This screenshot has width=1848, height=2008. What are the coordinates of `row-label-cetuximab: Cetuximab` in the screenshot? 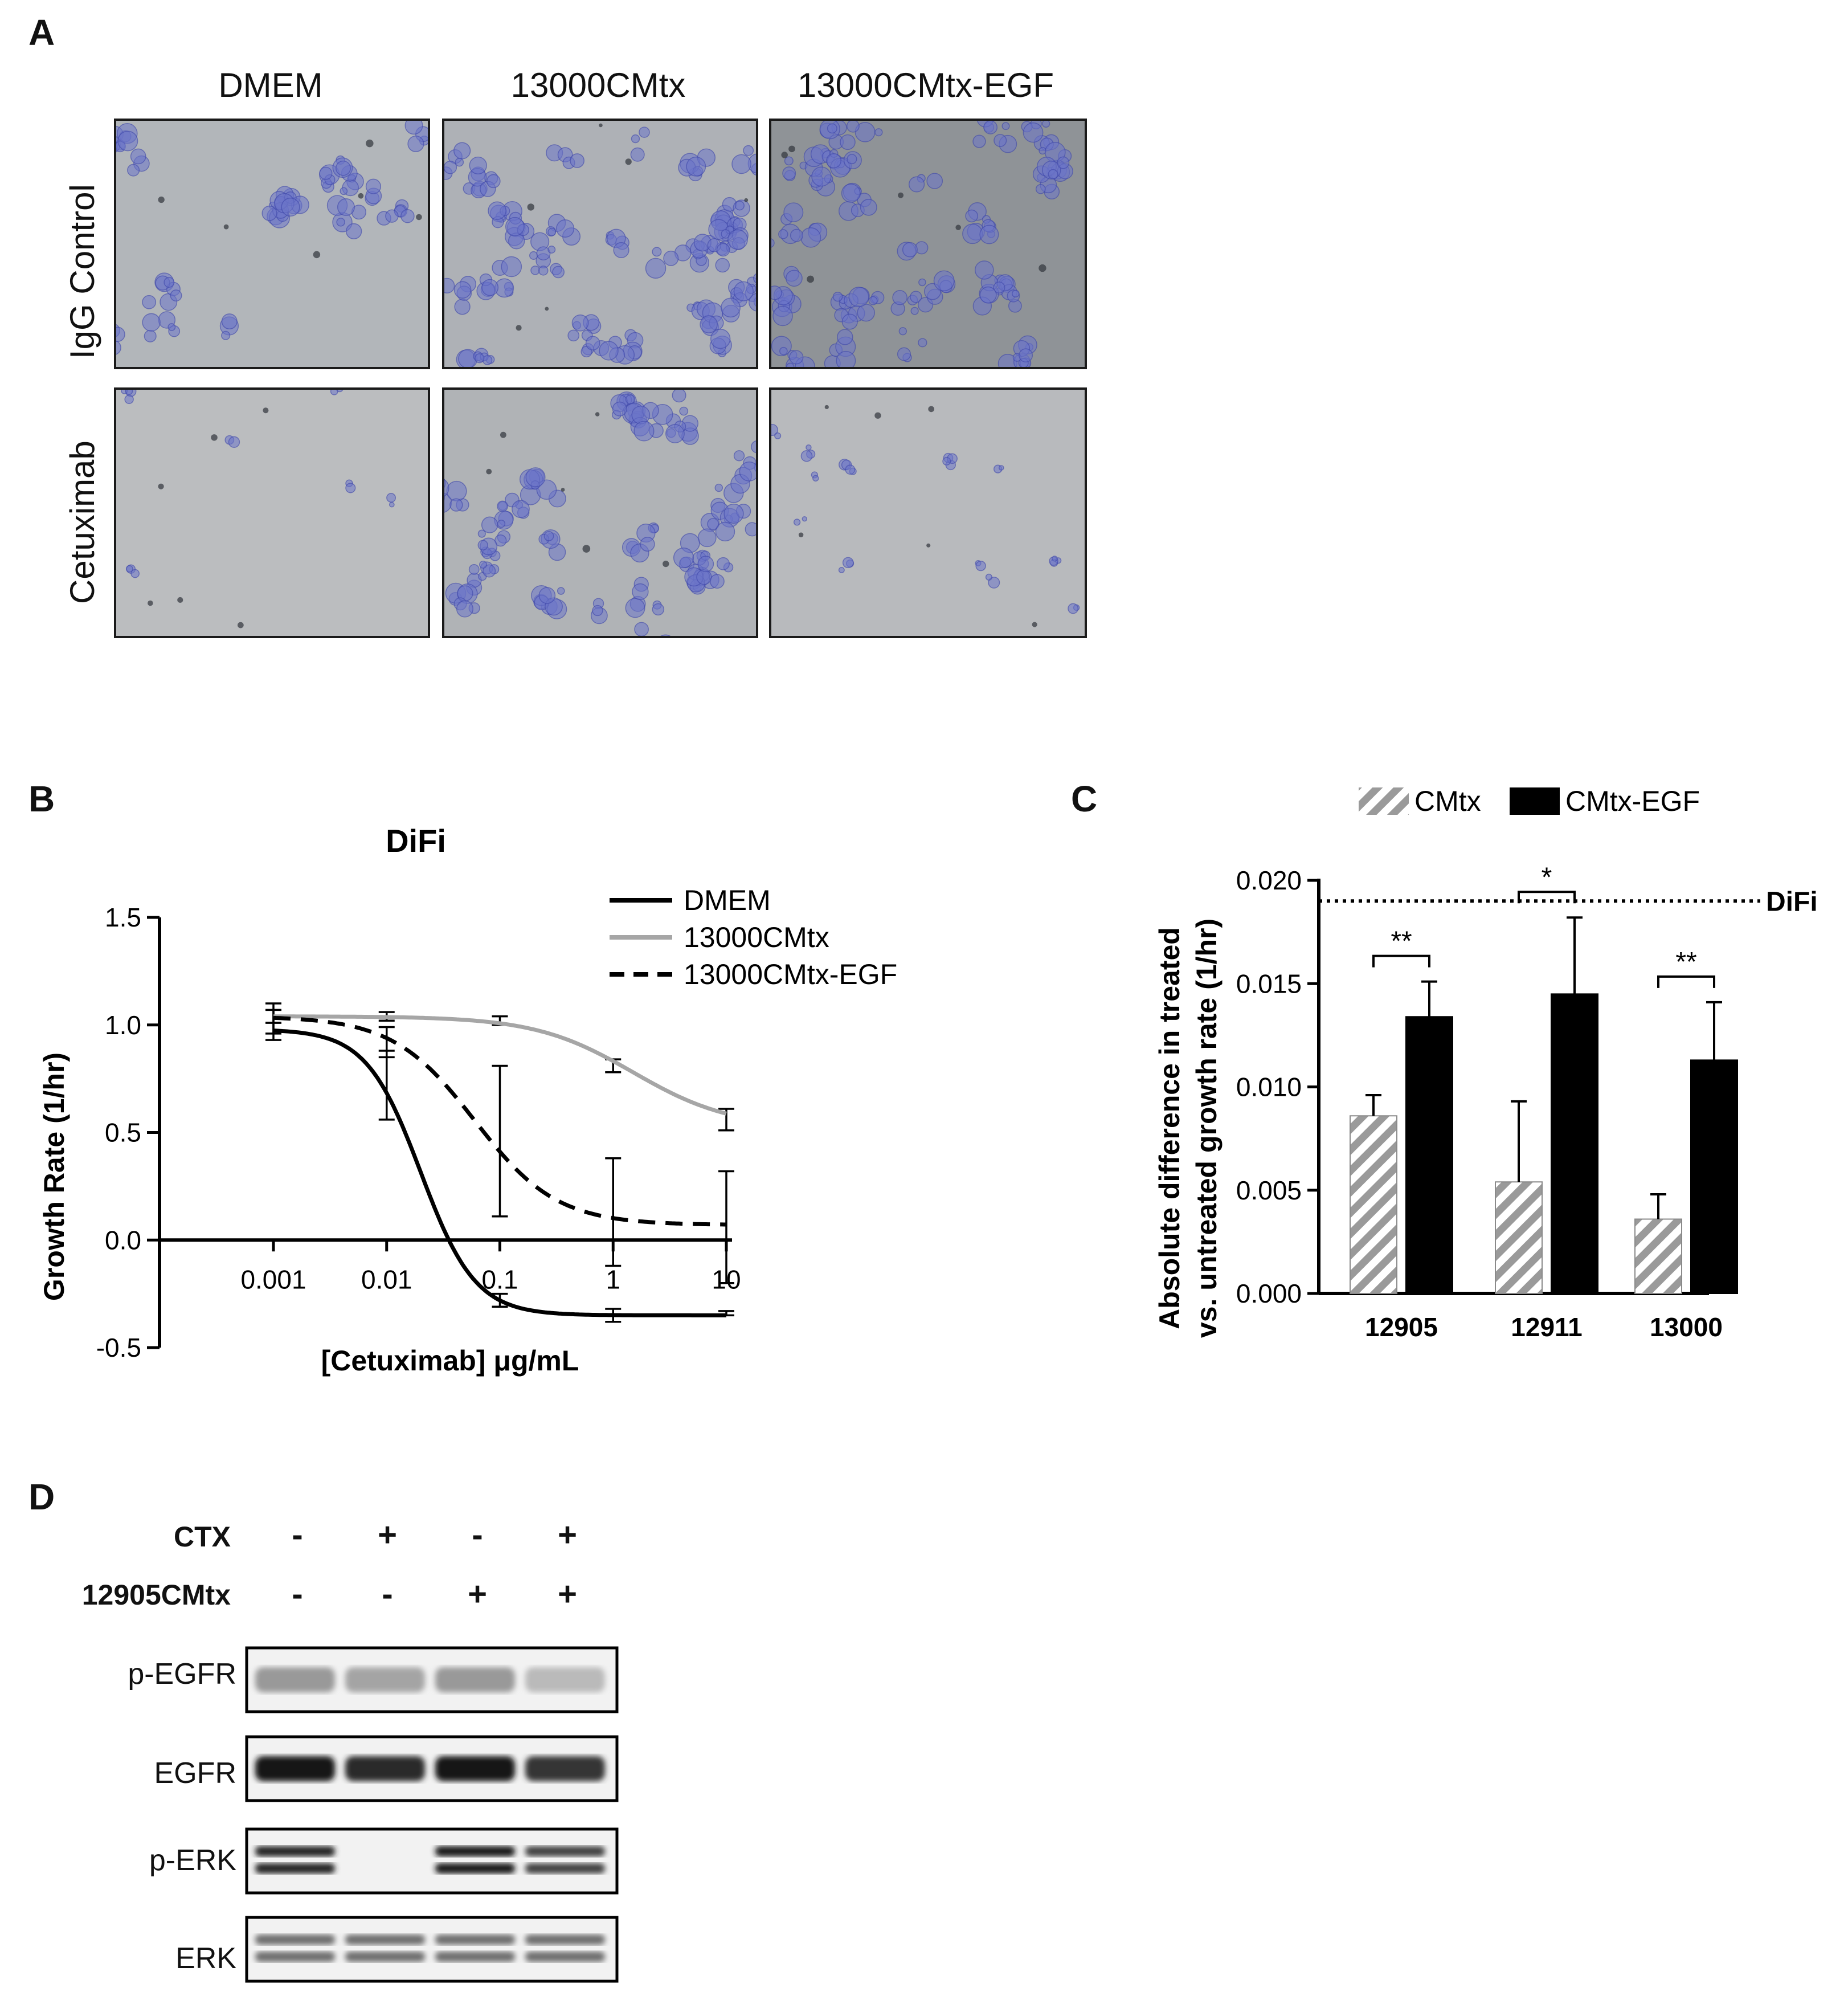 It's located at (82, 522).